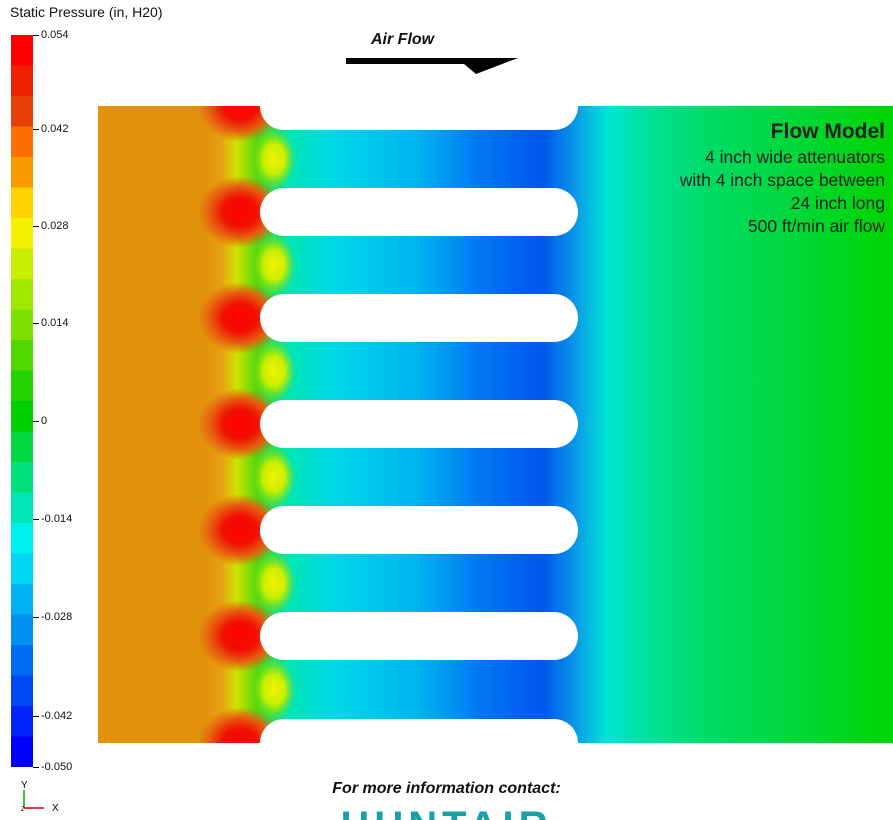 The width and height of the screenshot is (893, 820). What do you see at coordinates (55, 129) in the screenshot?
I see `colorbar-tick-label: 0.042` at bounding box center [55, 129].